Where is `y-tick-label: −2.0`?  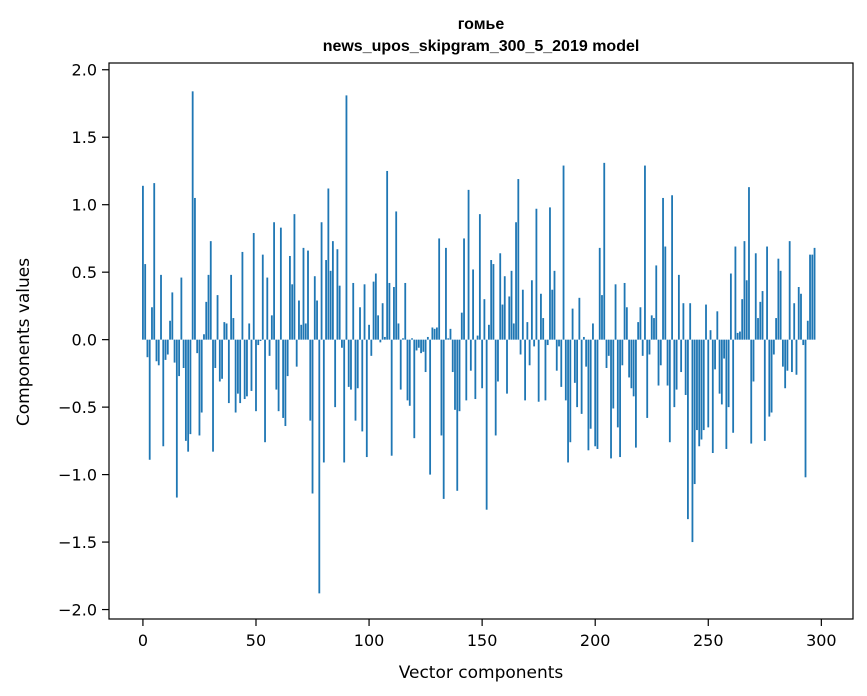 y-tick-label: −2.0 is located at coordinates (77, 610).